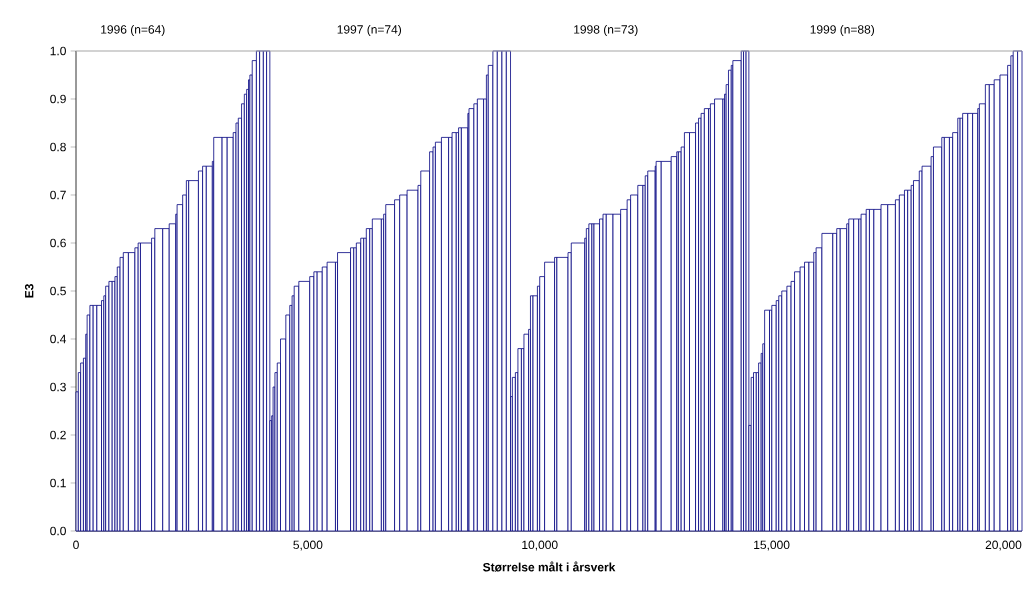  Describe the element at coordinates (58, 483) in the screenshot. I see `y-tick-label: 0.1` at that location.